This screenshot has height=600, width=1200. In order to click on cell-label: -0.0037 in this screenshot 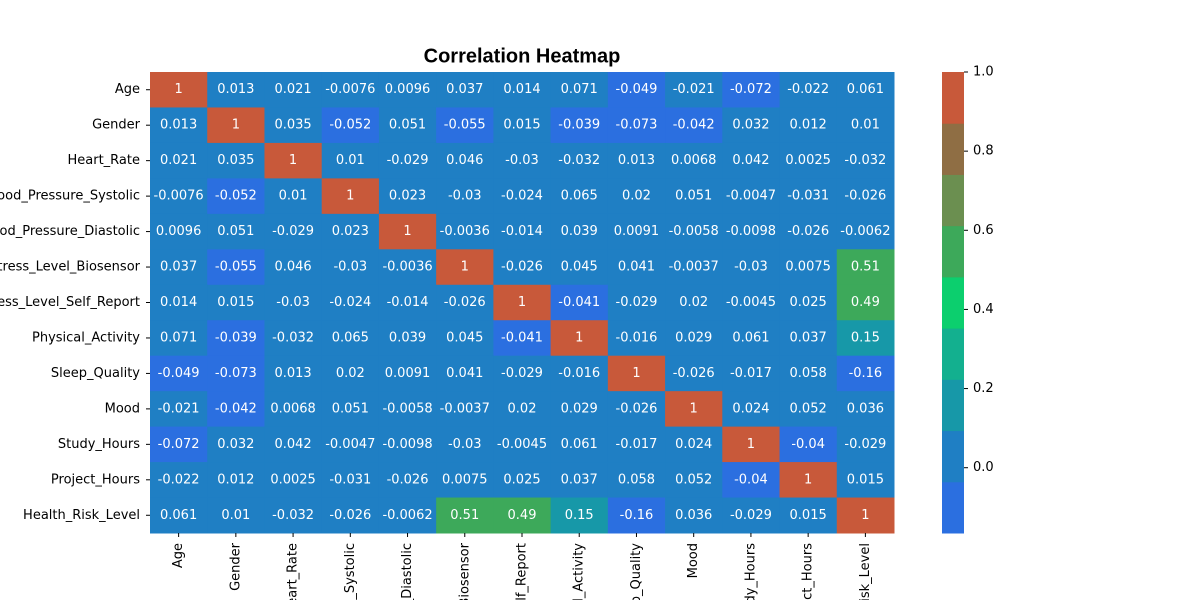, I will do `click(465, 408)`.